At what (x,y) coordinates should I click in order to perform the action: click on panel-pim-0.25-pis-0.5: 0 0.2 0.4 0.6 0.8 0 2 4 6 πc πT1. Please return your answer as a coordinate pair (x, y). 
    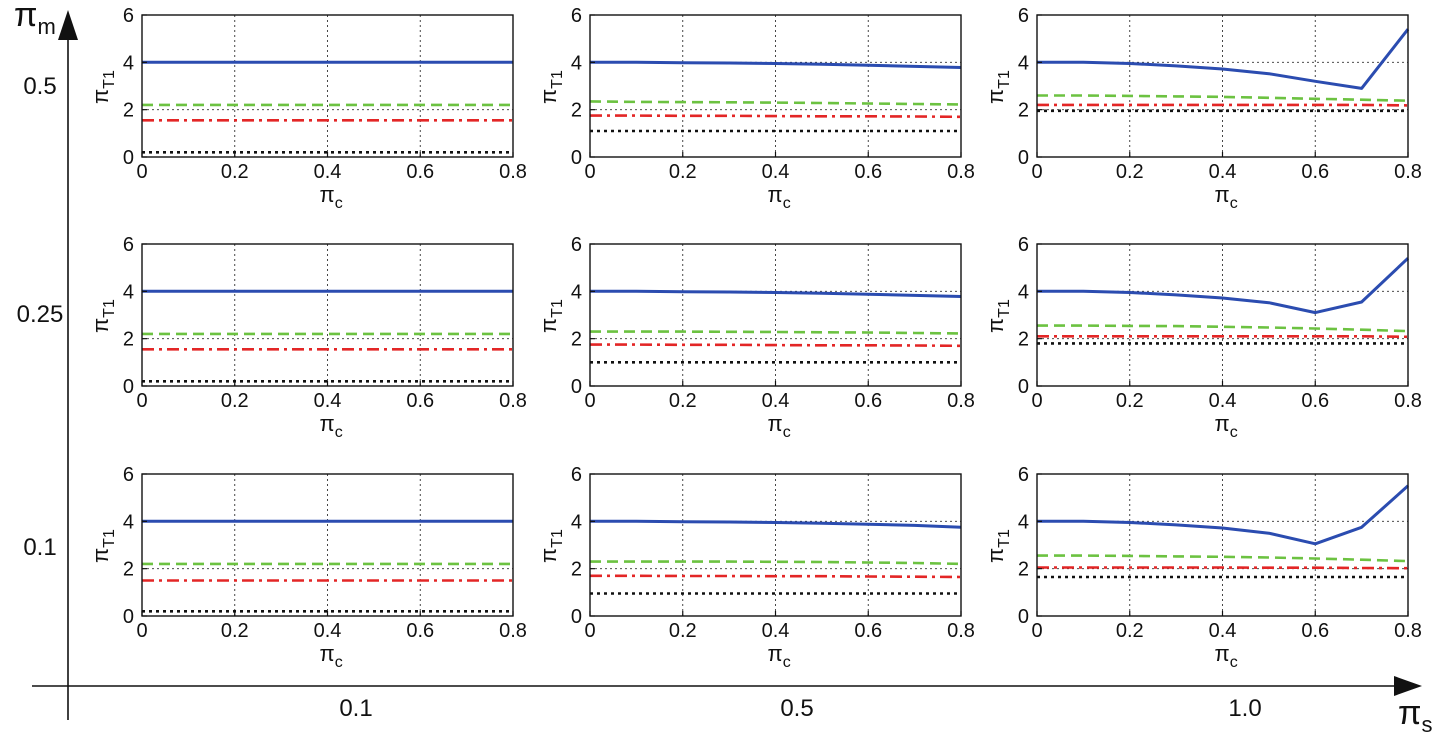
    Looking at the image, I should click on (755, 337).